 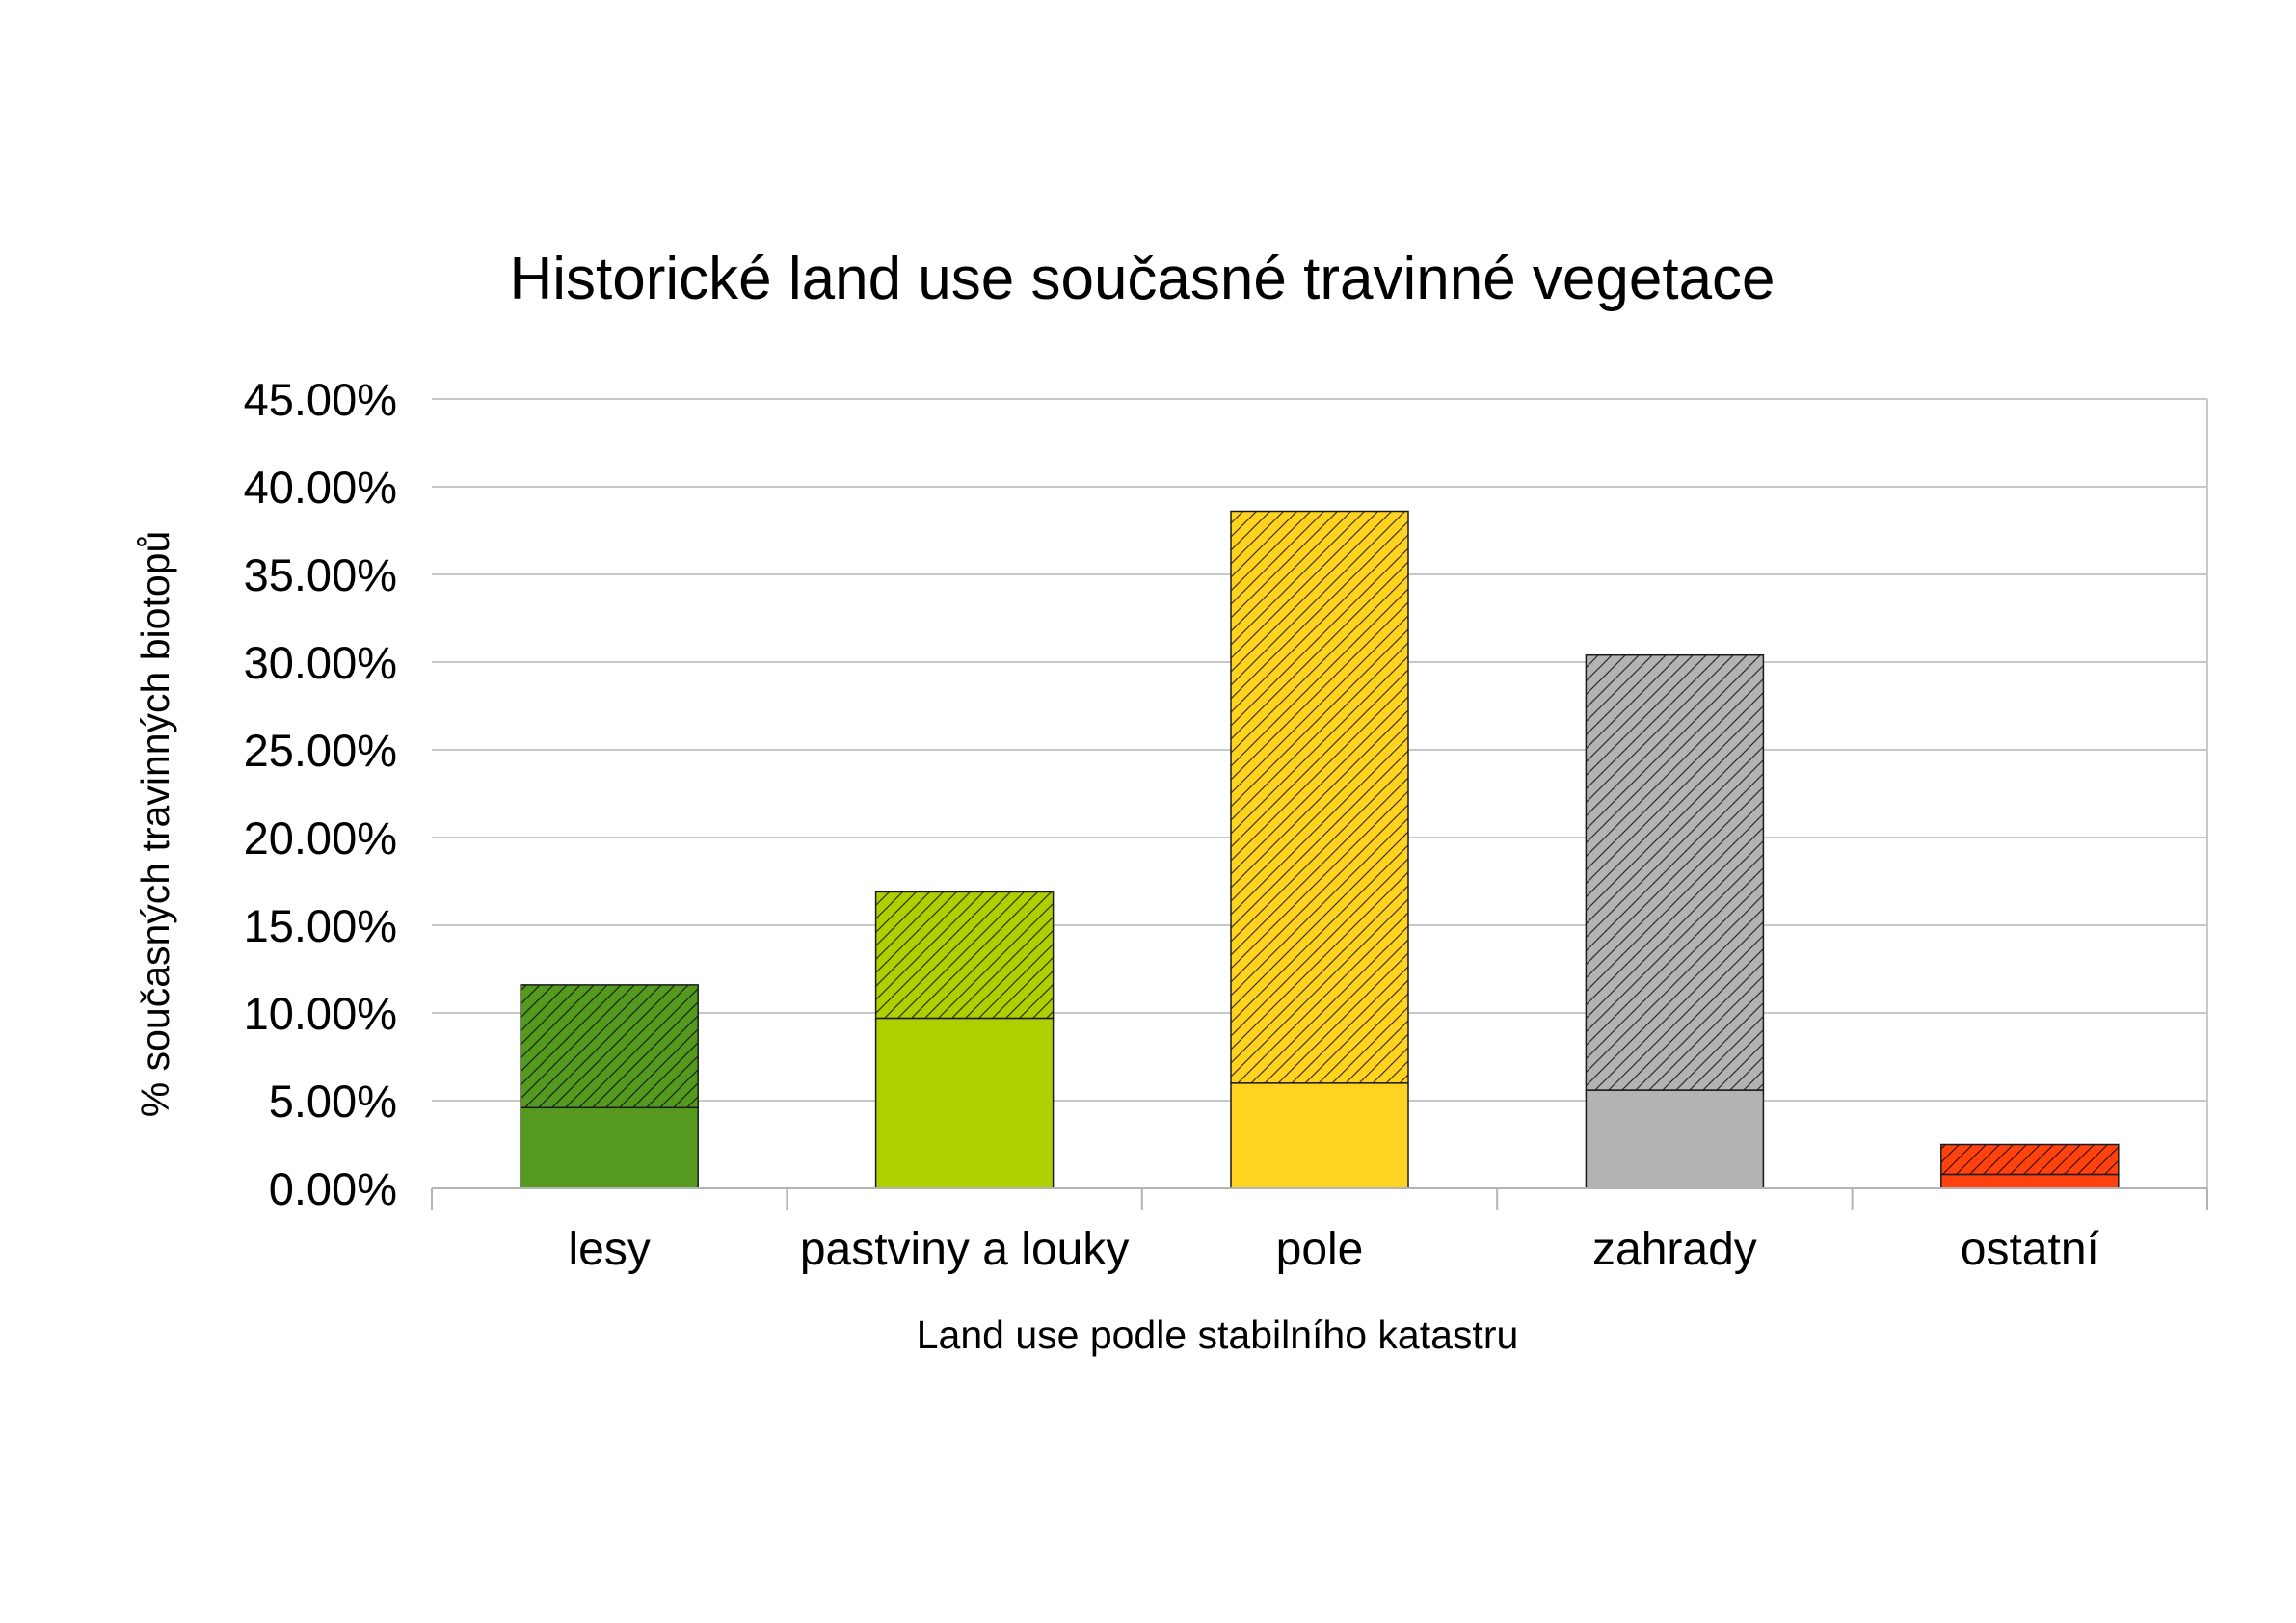 I want to click on y-axis-title: % současných travinných biotopů, so click(x=155, y=824).